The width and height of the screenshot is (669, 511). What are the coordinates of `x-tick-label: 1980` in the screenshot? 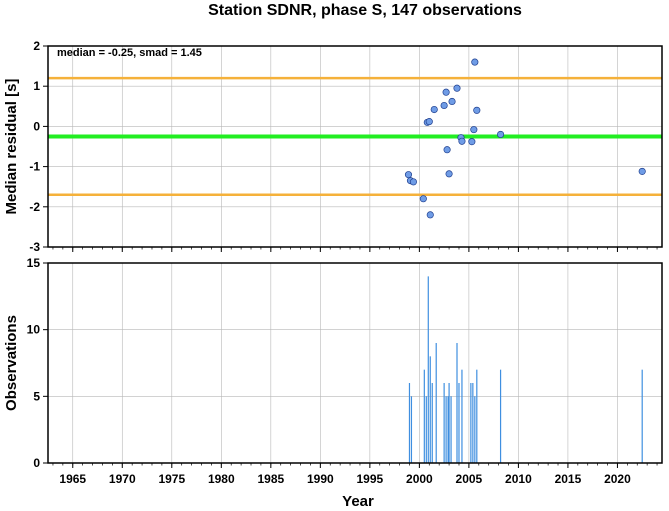 It's located at (221, 479).